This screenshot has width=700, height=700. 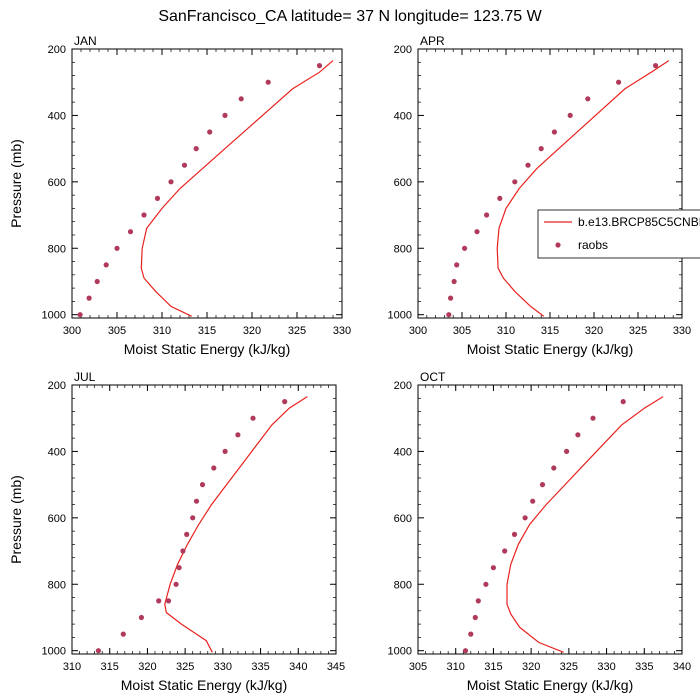 I want to click on apr-ytick-label: 400, so click(x=403, y=116).